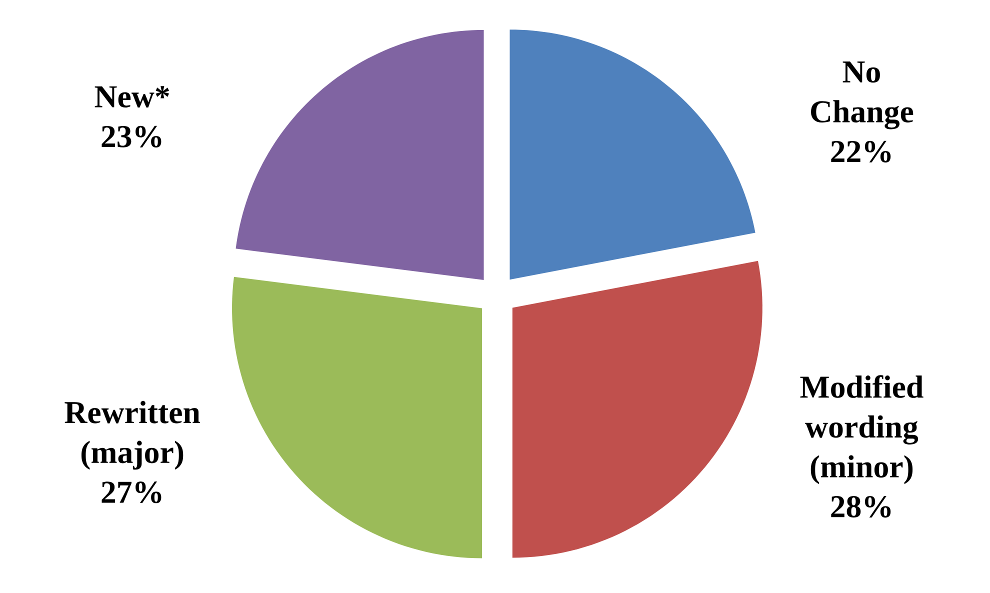  What do you see at coordinates (862, 429) in the screenshot?
I see `slice-label: Modified wording (minor)` at bounding box center [862, 429].